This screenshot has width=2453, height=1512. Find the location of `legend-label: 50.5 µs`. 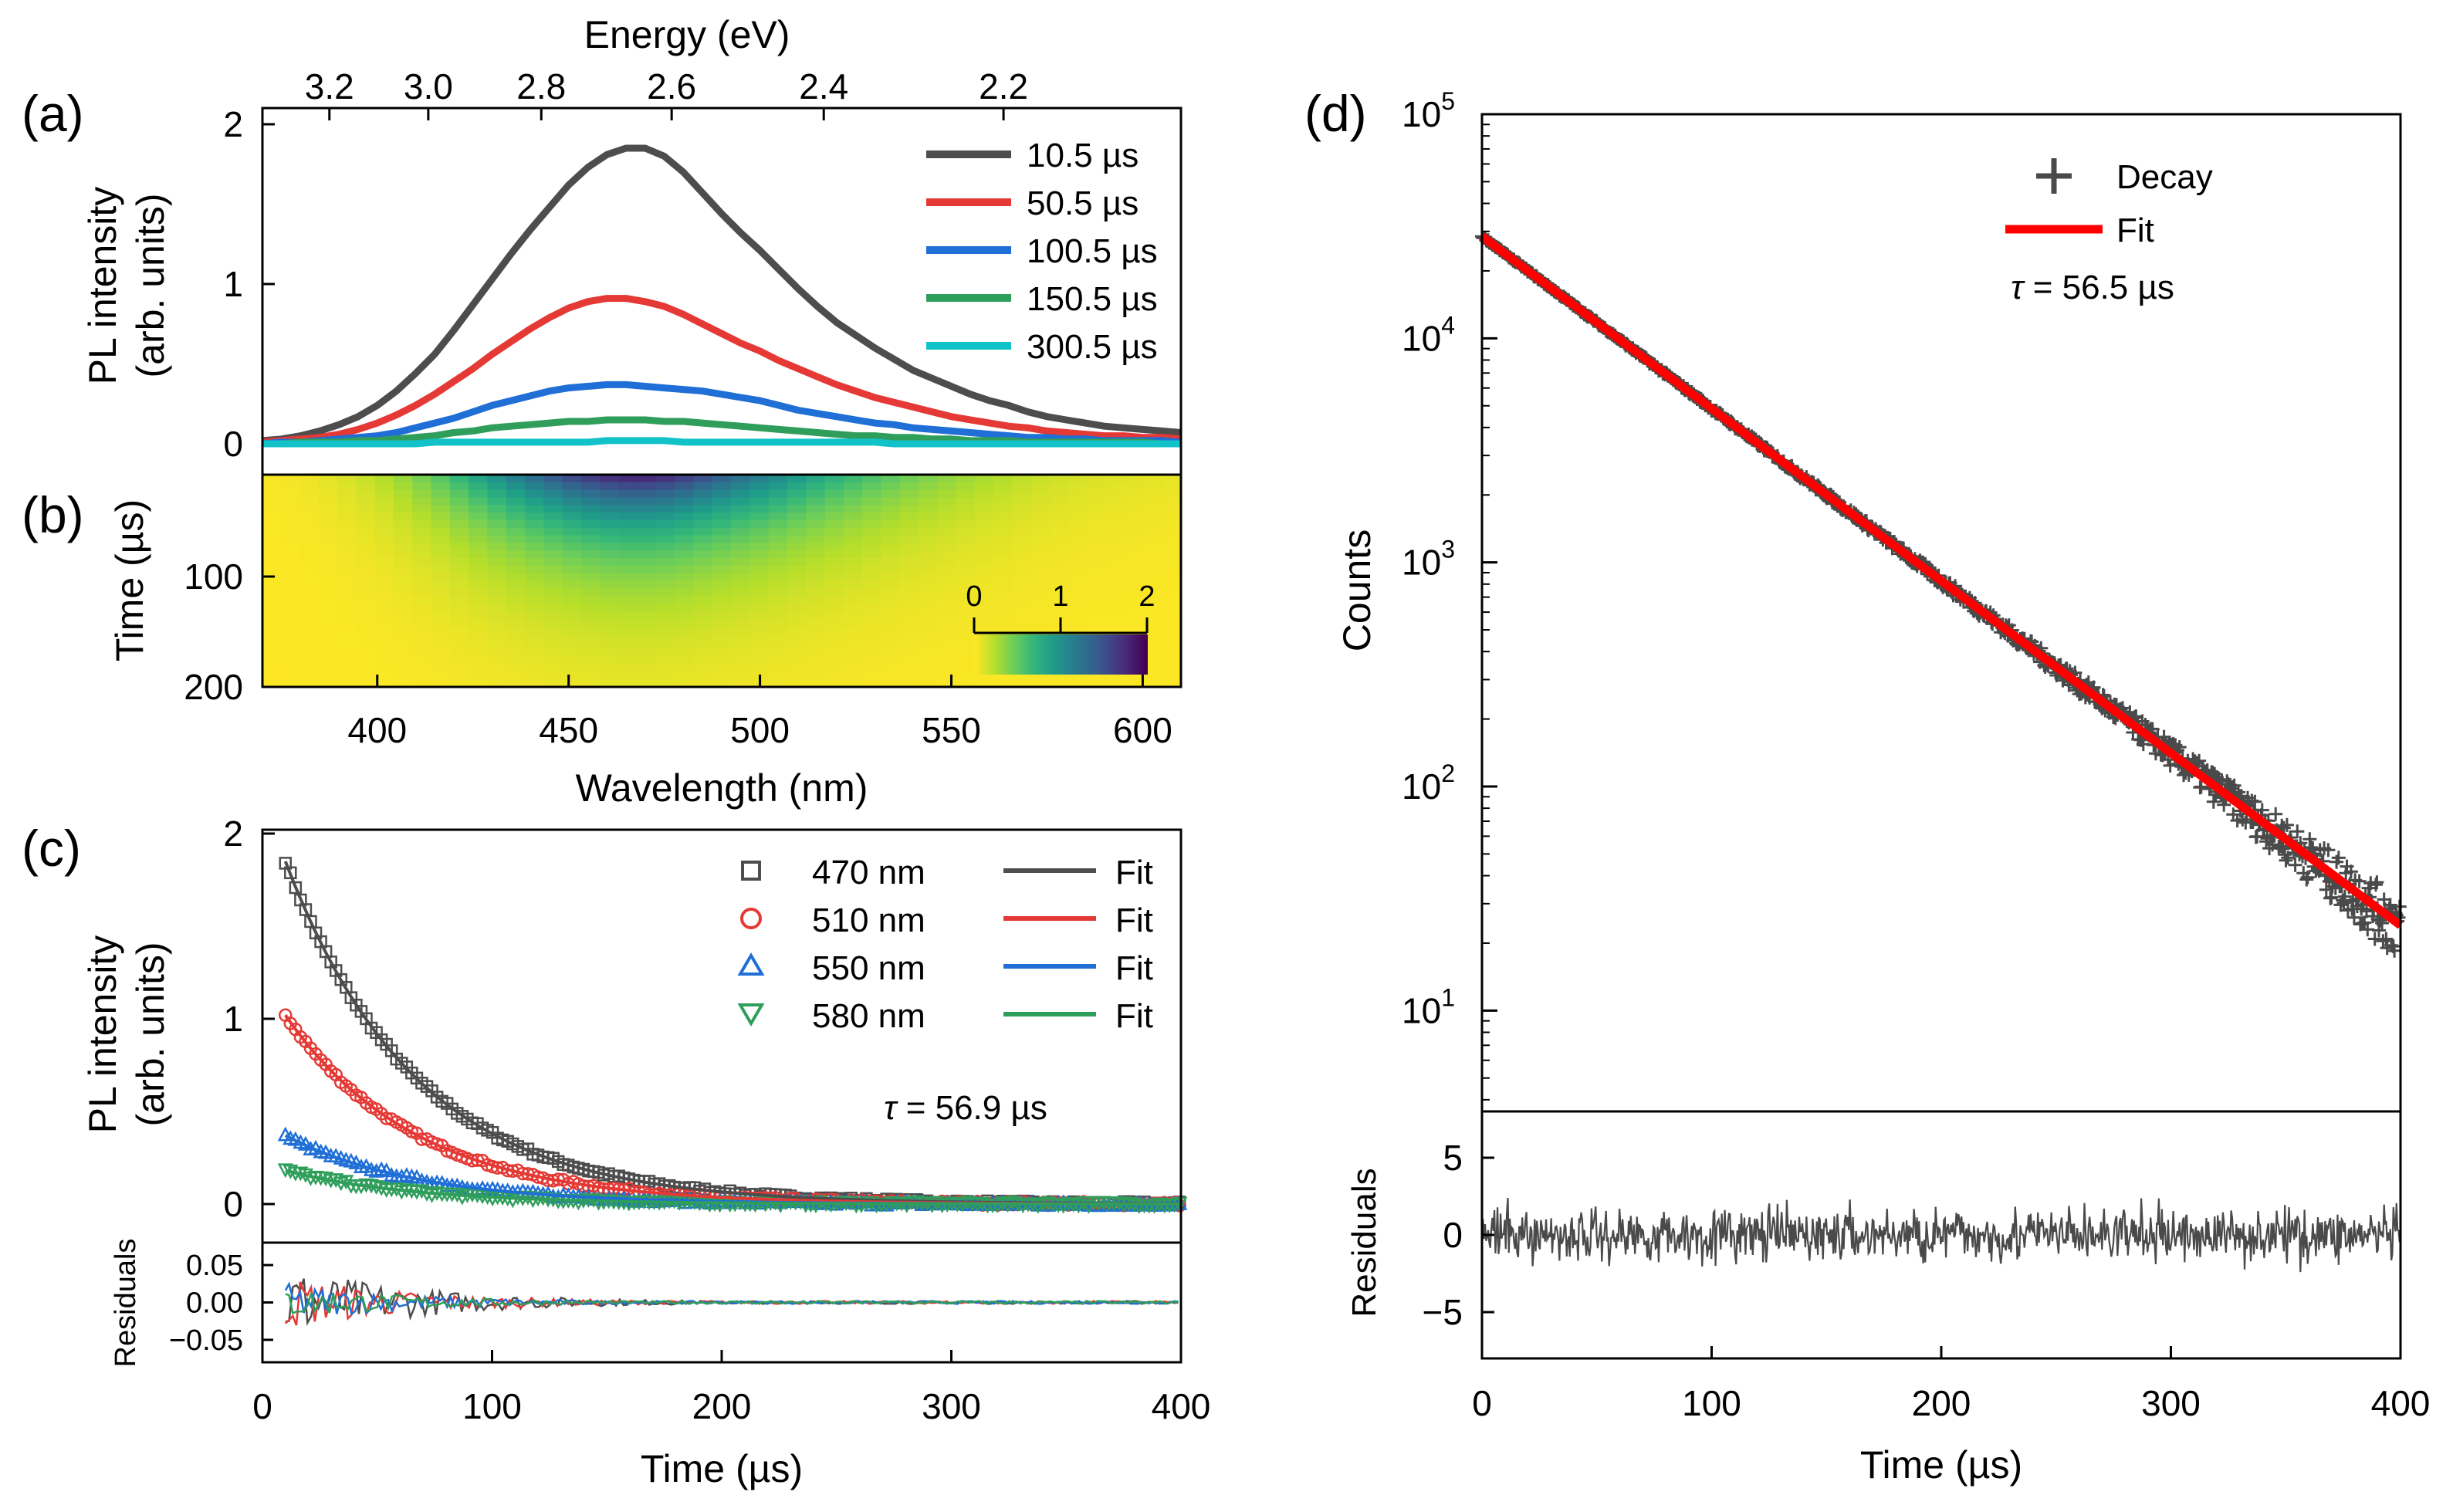

legend-label: 50.5 µs is located at coordinates (1083, 203).